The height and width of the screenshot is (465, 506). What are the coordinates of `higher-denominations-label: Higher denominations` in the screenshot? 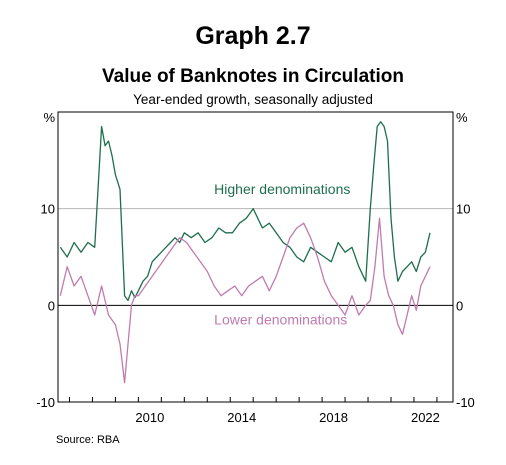 It's located at (282, 189).